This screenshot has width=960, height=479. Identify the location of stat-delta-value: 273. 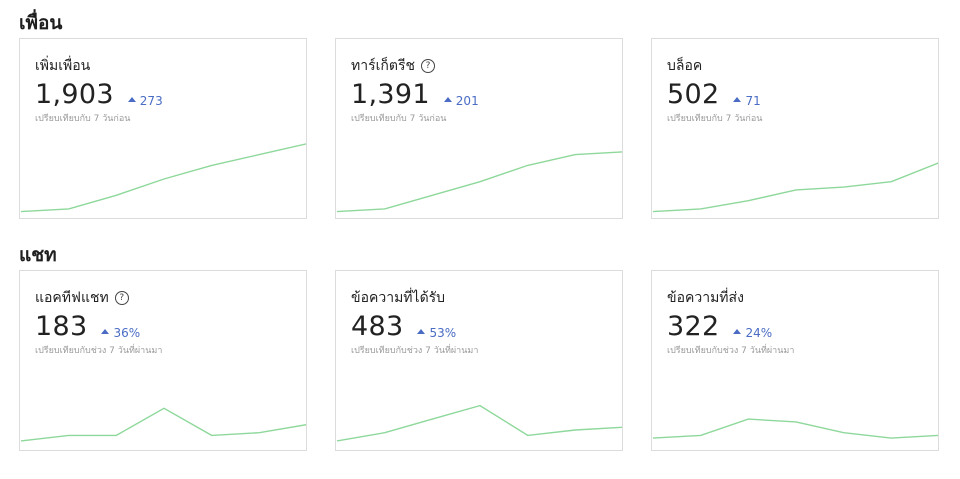
(151, 100).